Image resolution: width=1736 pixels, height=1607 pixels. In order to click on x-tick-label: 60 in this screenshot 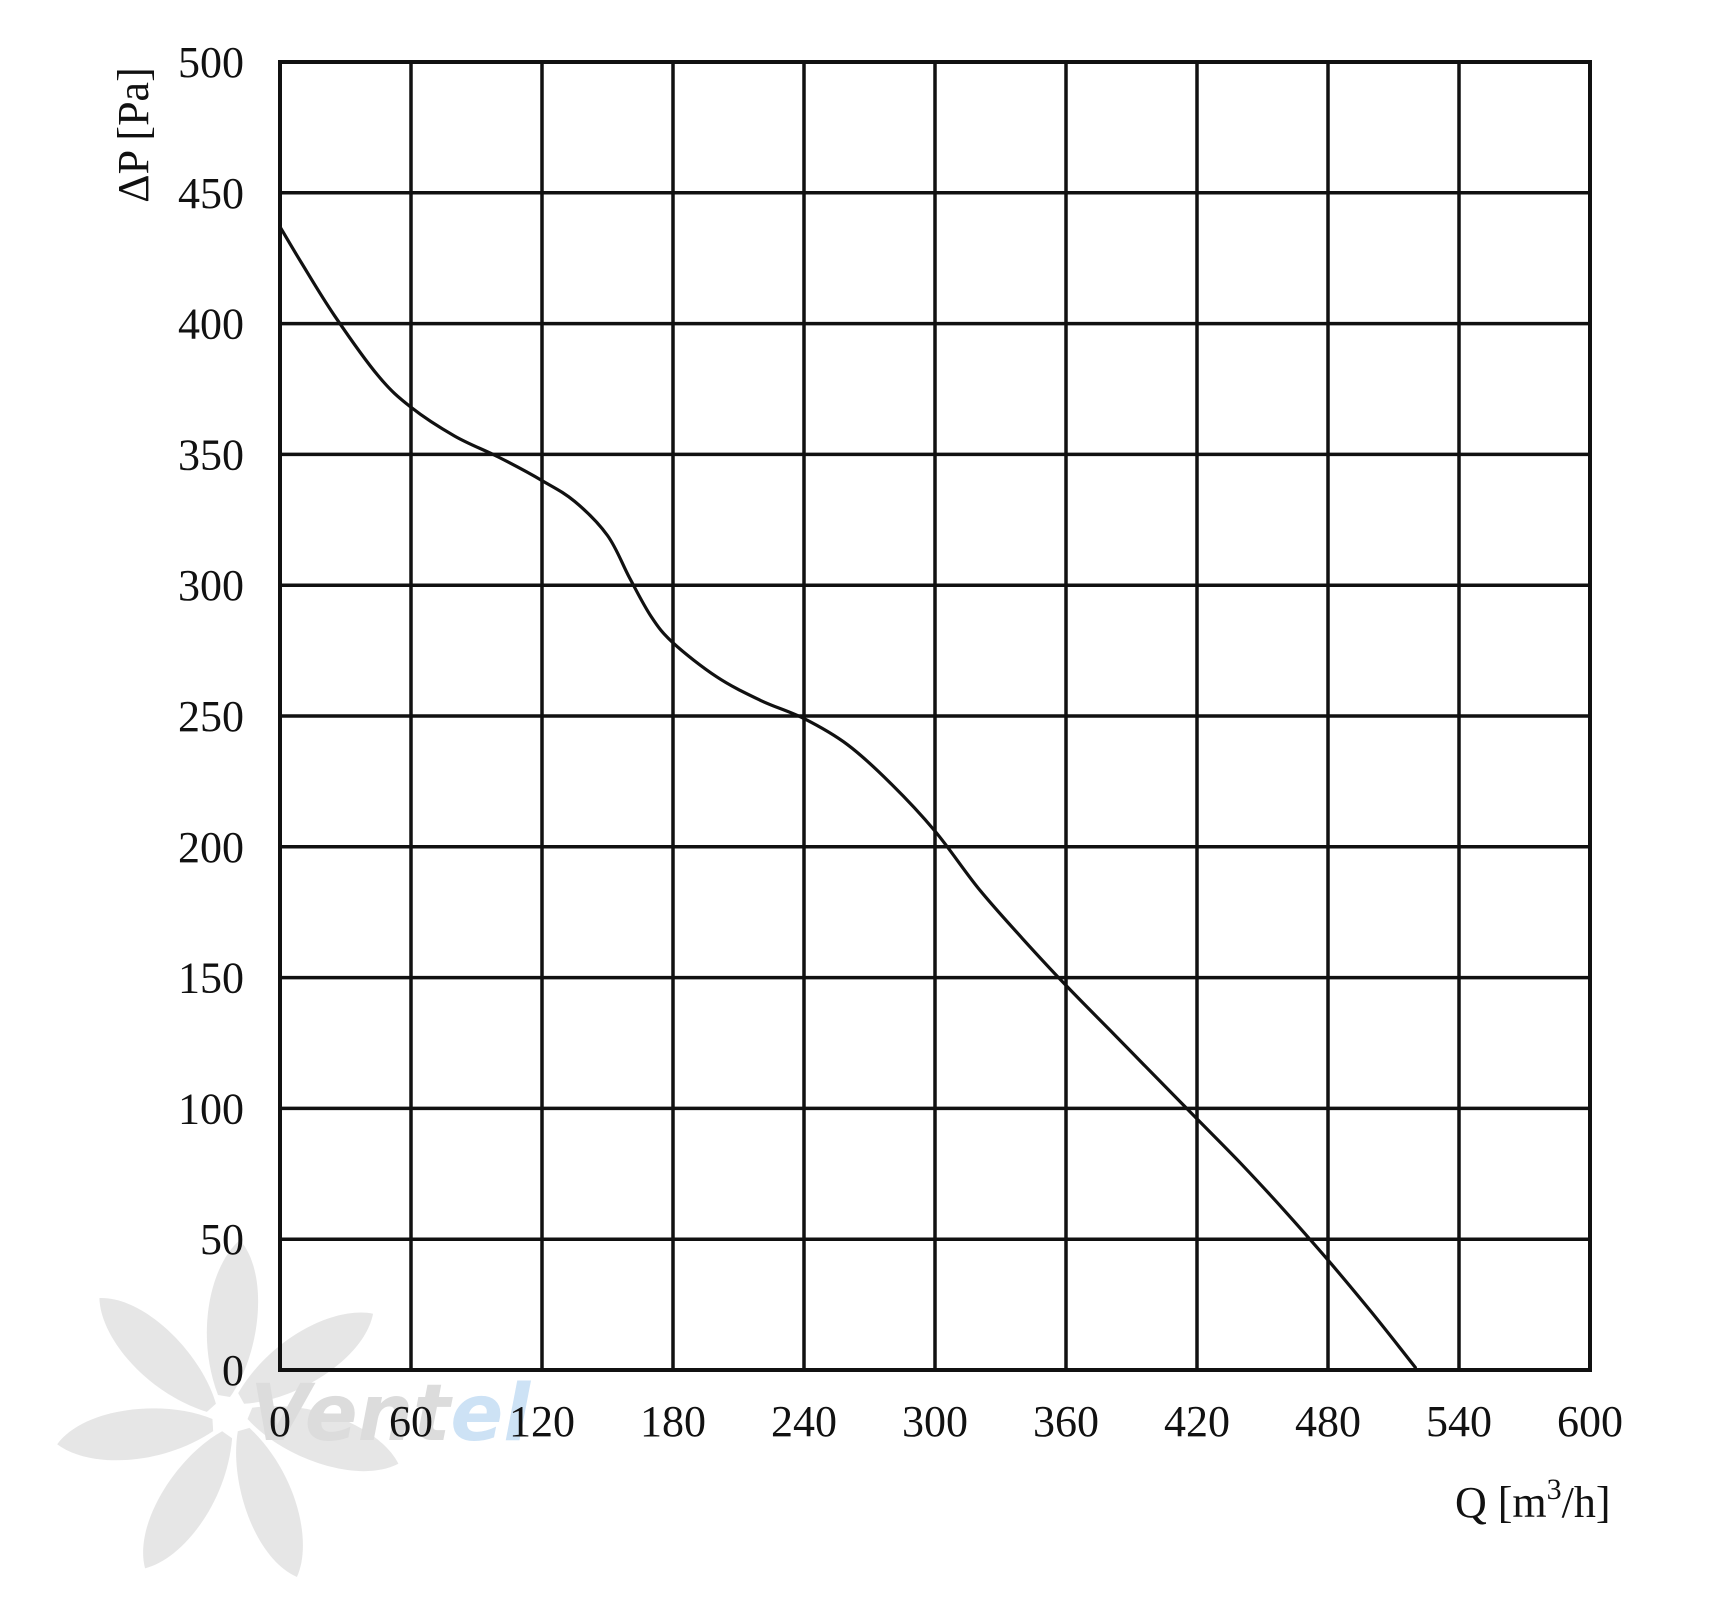, I will do `click(411, 1421)`.